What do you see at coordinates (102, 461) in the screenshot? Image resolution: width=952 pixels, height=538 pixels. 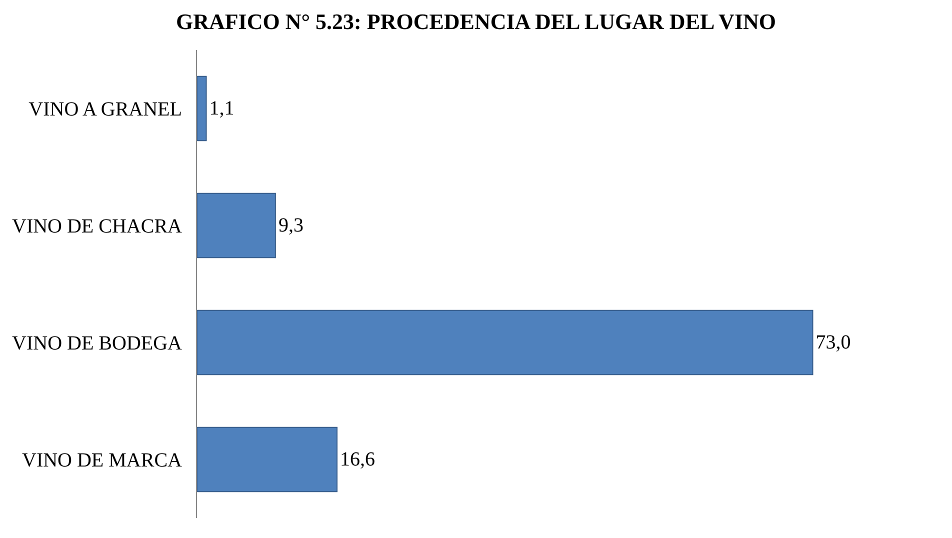 I see `y-tick-label: VINO DE MARCA` at bounding box center [102, 461].